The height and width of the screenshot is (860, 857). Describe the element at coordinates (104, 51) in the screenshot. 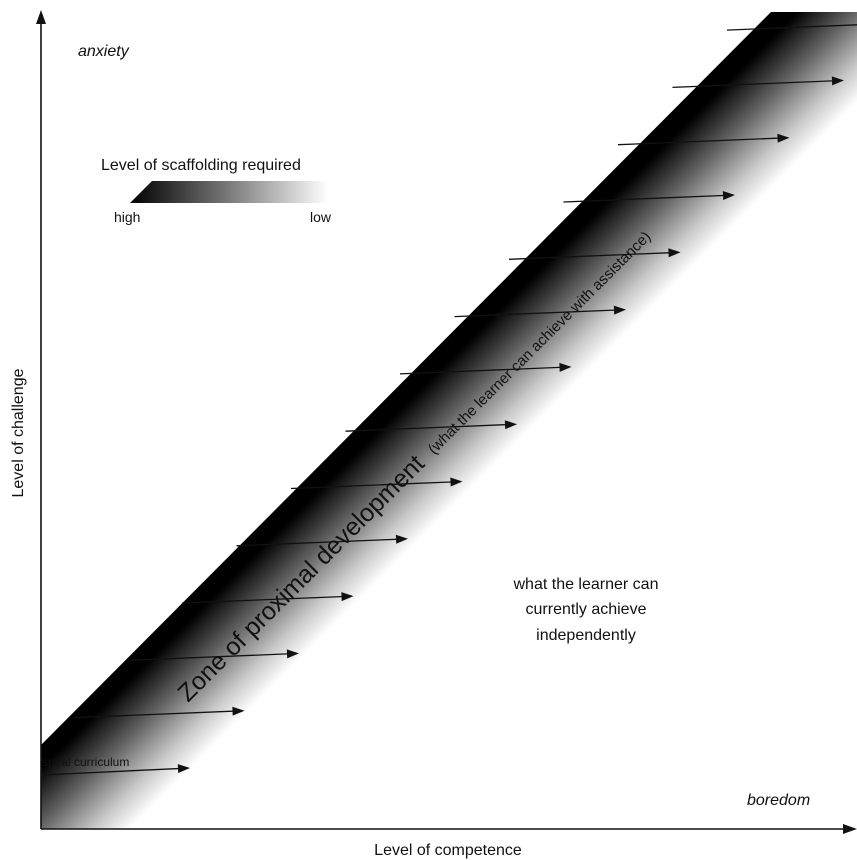

I see `anxiety-label: anxiety` at that location.